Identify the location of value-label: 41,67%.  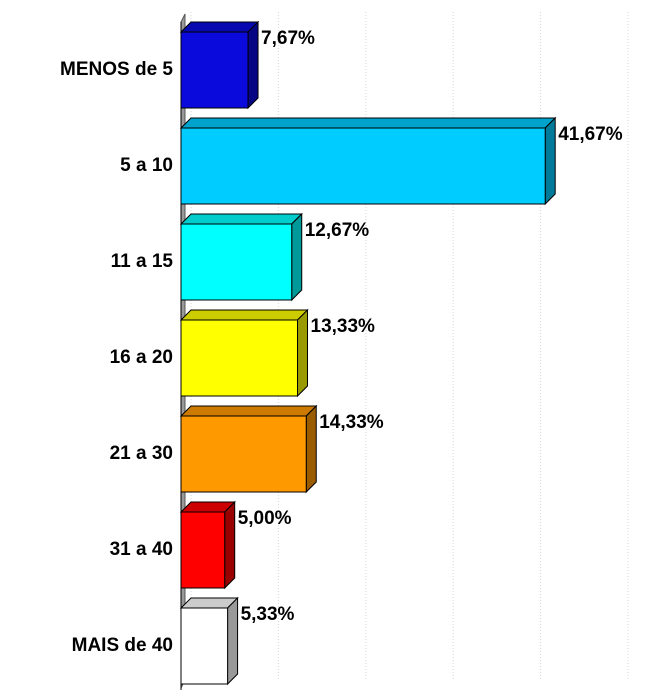
(590, 134).